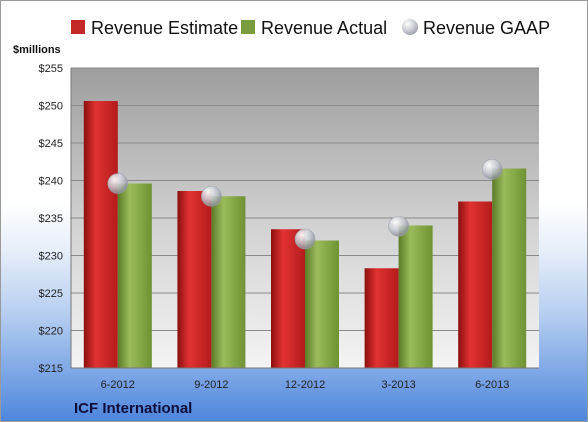 The width and height of the screenshot is (588, 422). I want to click on x-axis: 6-2012 9-2012 12-2012 3-2013 6-2013, so click(305, 385).